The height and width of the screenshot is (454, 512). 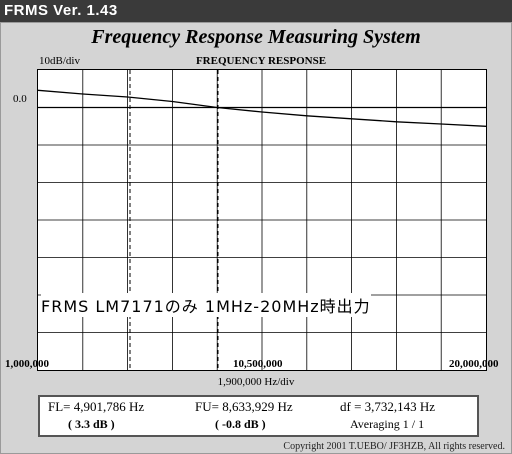 What do you see at coordinates (474, 364) in the screenshot?
I see `x-tick-max: 20,000,000` at bounding box center [474, 364].